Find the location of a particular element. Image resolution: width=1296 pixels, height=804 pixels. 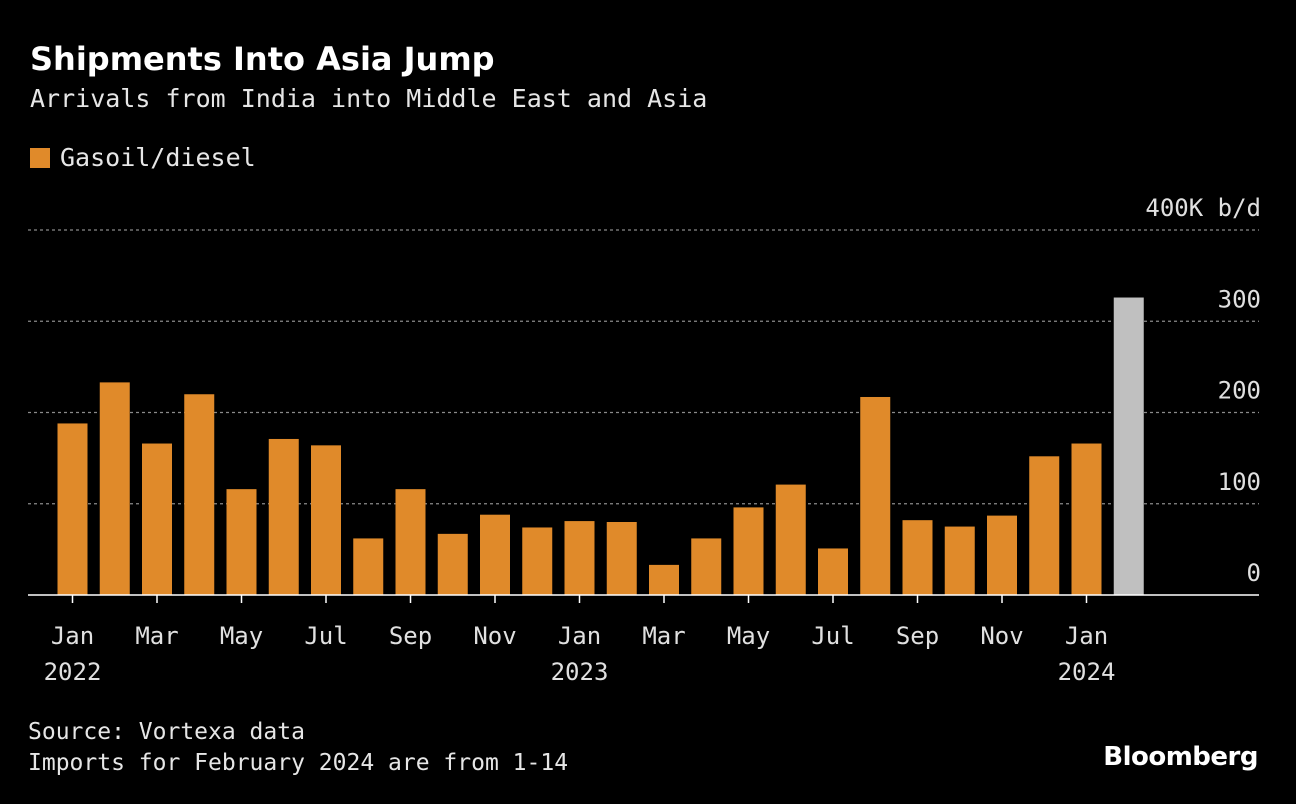

x-year-label: 2022 is located at coordinates (73, 672).